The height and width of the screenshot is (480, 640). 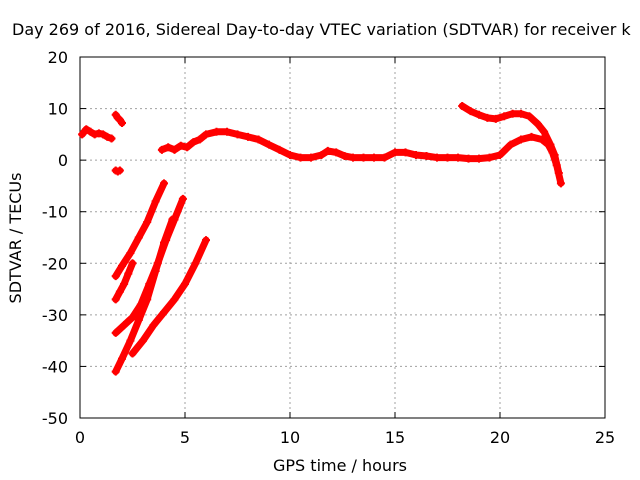 I want to click on series-arc-late-high, so click(x=510, y=139).